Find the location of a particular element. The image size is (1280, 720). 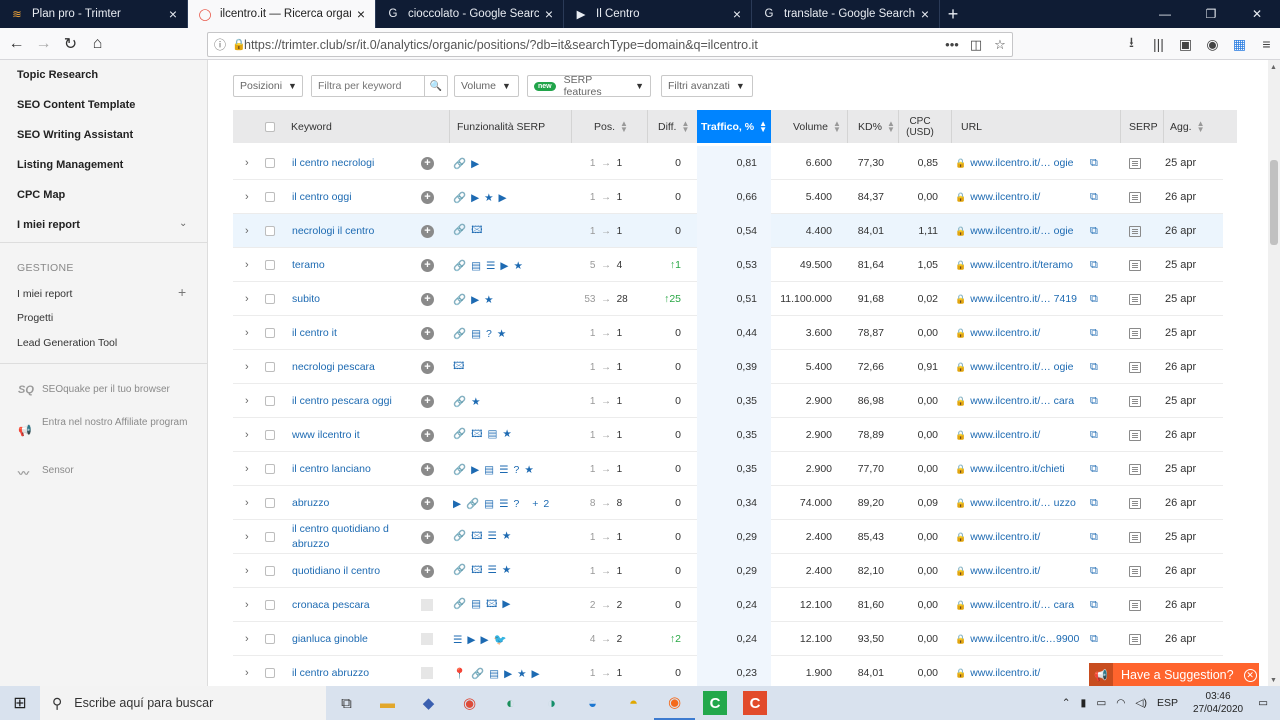

tab-1: ◯ ilcentro.it — Ricerca organica | × is located at coordinates (282, 14).